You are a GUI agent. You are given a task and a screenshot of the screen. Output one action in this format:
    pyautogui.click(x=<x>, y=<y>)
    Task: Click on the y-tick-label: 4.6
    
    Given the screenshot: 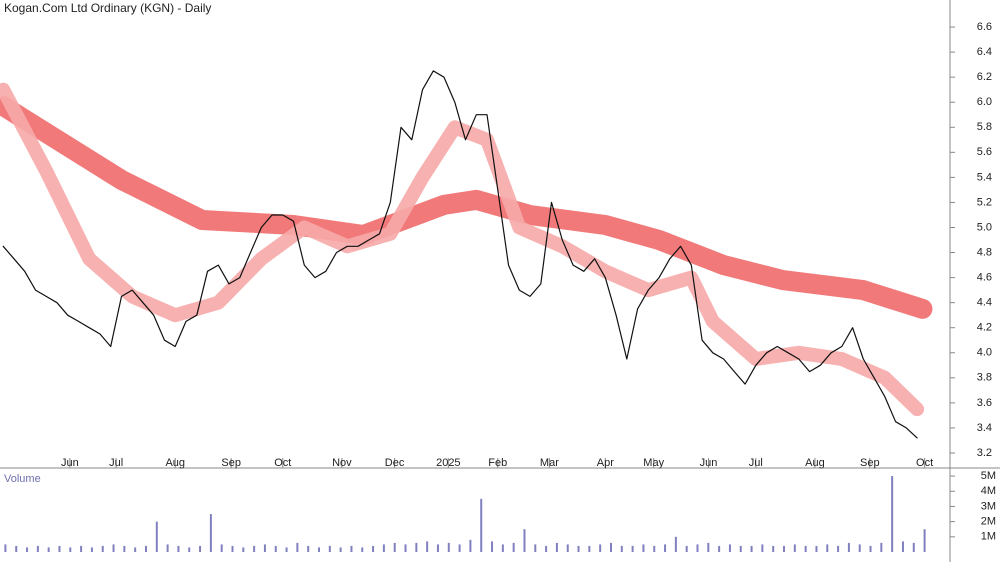 What is the action you would take?
    pyautogui.click(x=984, y=278)
    